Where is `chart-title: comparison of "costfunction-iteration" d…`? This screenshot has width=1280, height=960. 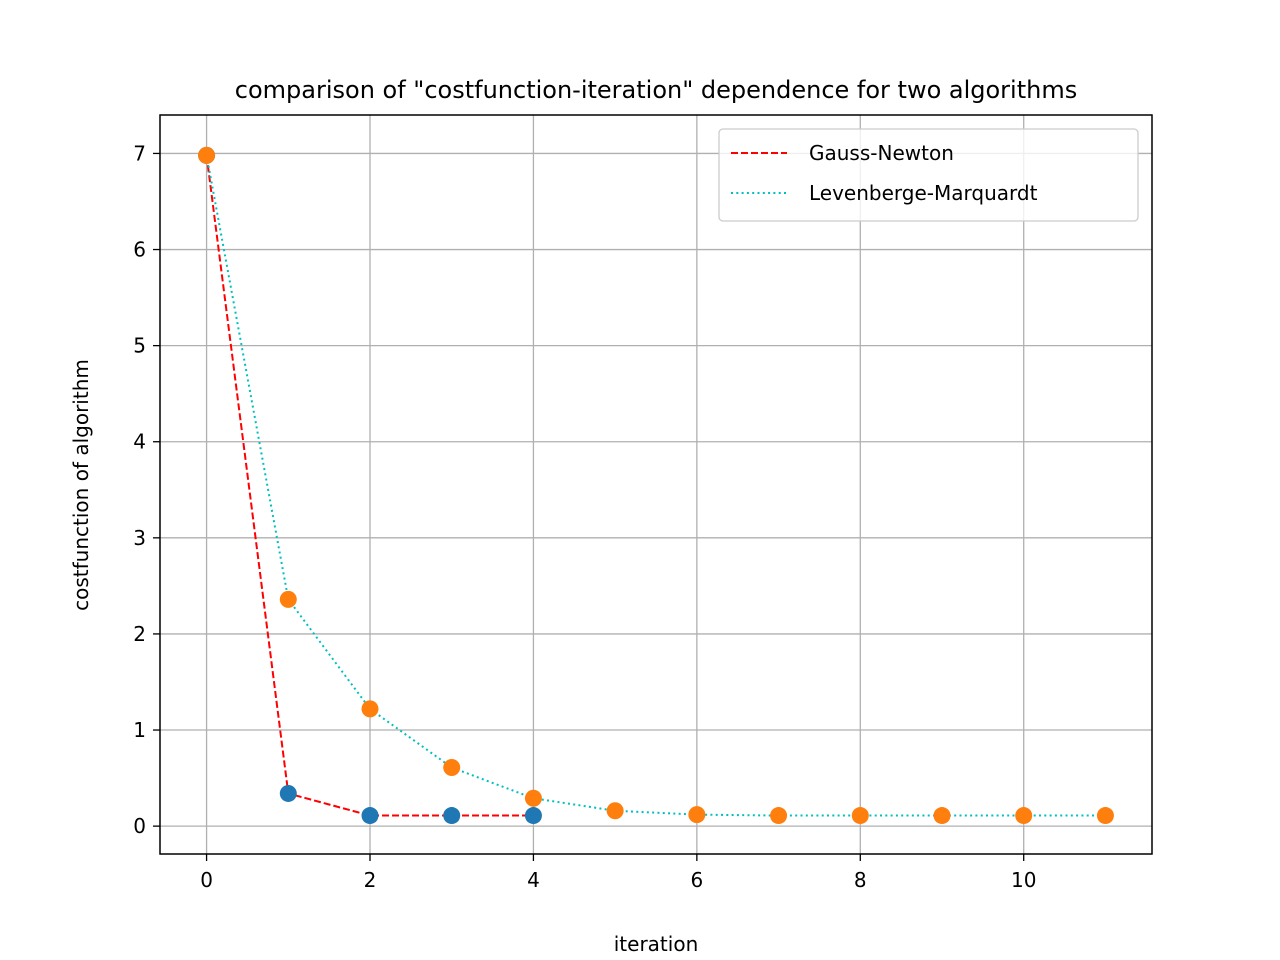
chart-title: comparison of "costfunction-iteration" d… is located at coordinates (656, 90).